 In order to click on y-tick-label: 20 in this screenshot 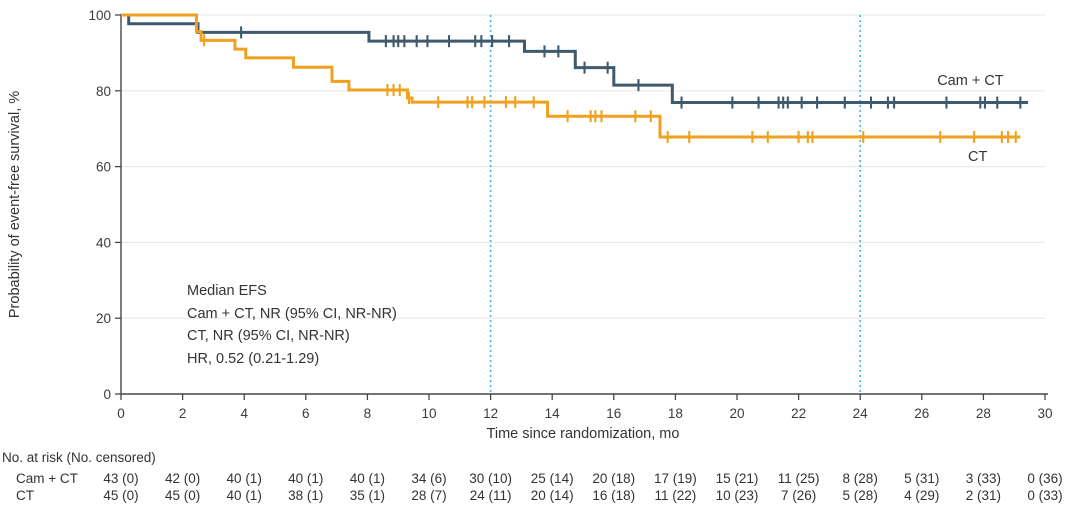, I will do `click(103, 318)`.